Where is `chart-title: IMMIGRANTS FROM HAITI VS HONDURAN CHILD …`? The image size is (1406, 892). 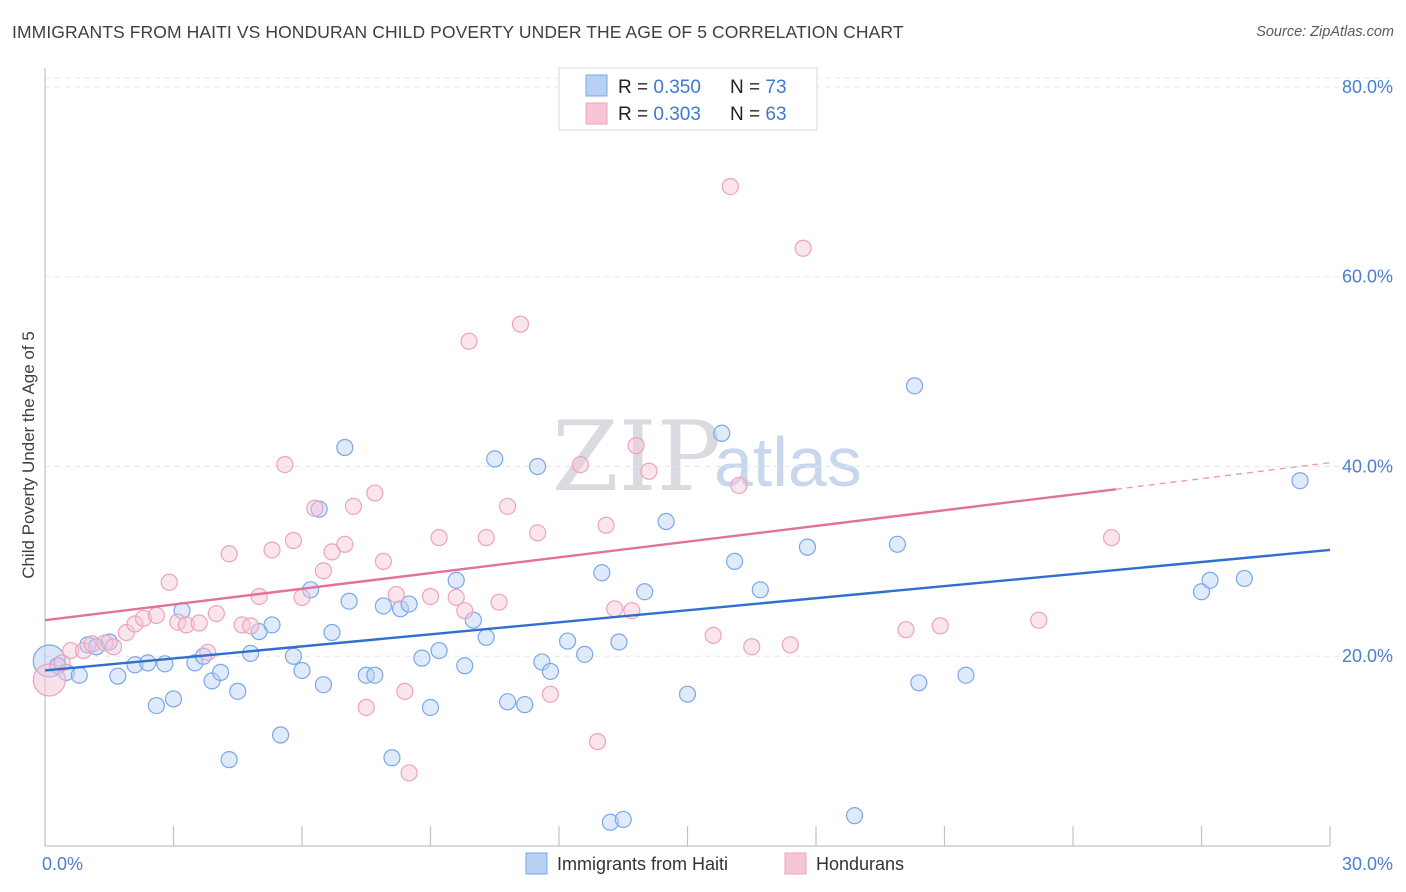 chart-title: IMMIGRANTS FROM HAITI VS HONDURAN CHILD … is located at coordinates (458, 32).